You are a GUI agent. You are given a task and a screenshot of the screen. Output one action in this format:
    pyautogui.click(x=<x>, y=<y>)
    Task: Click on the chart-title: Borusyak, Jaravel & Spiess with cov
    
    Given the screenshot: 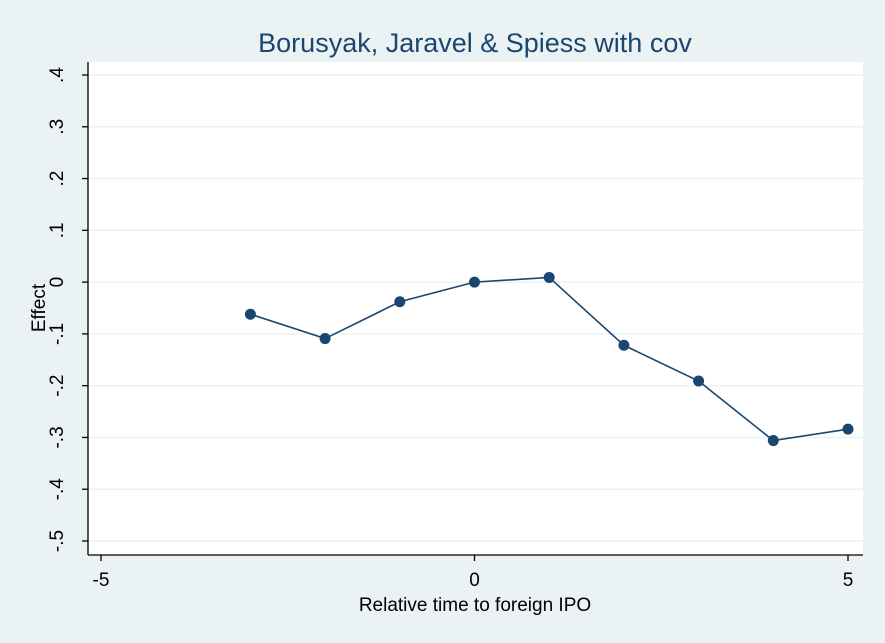 What is the action you would take?
    pyautogui.click(x=475, y=43)
    